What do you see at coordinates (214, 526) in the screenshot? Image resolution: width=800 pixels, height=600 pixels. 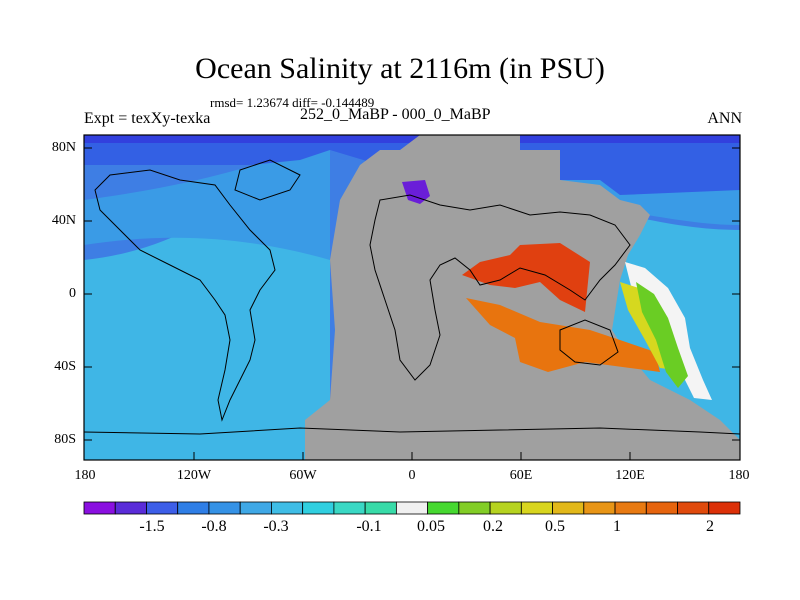 I see `colorbar-label: -0.8` at bounding box center [214, 526].